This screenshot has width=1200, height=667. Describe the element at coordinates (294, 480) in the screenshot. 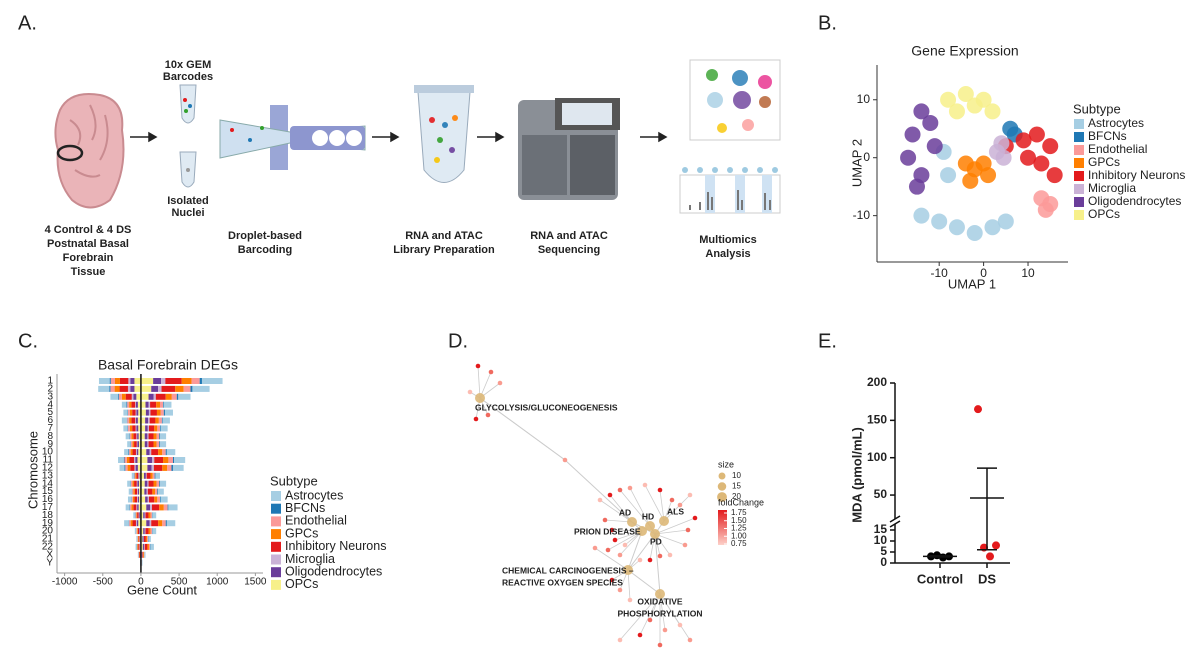

I see `legend-title: Subtype` at that location.